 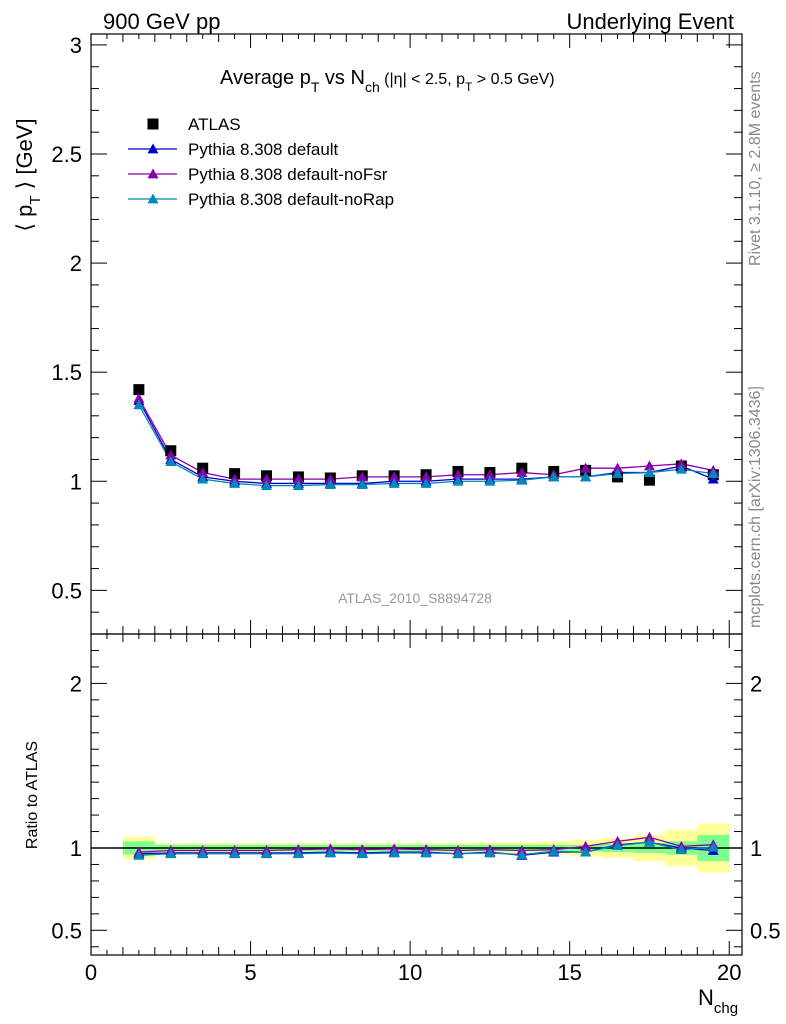 What do you see at coordinates (66, 154) in the screenshot?
I see `main-y-tick-label: 2.5` at bounding box center [66, 154].